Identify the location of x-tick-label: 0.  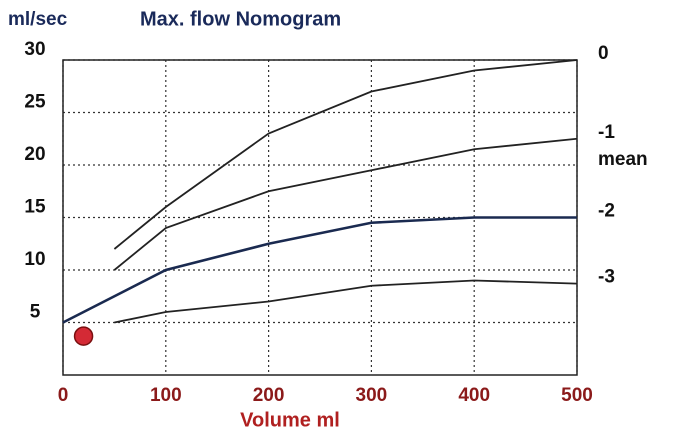
(63, 395).